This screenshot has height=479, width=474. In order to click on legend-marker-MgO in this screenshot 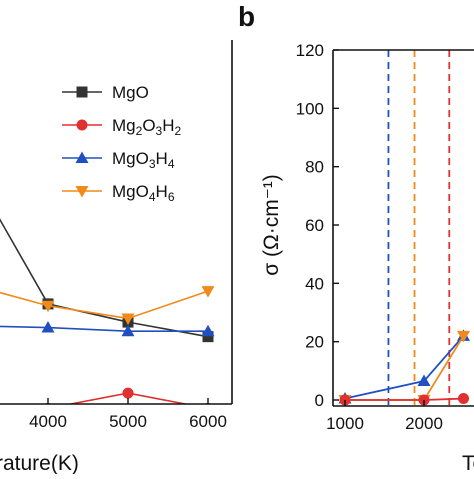, I will do `click(82, 92)`.